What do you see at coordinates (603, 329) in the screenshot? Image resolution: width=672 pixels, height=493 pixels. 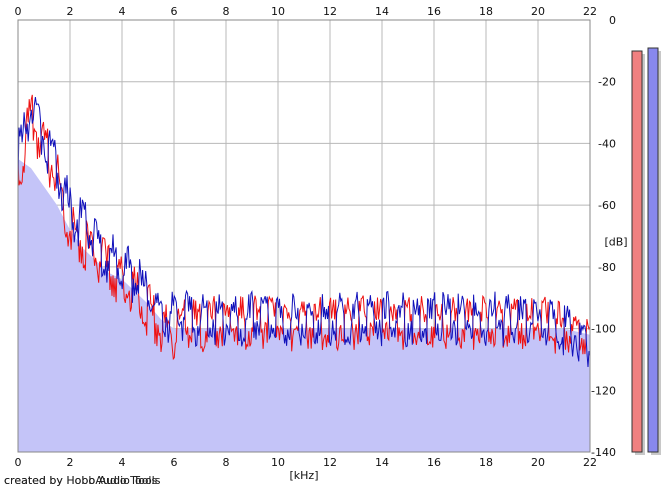 I see `y-tick-label: -100` at bounding box center [603, 329].